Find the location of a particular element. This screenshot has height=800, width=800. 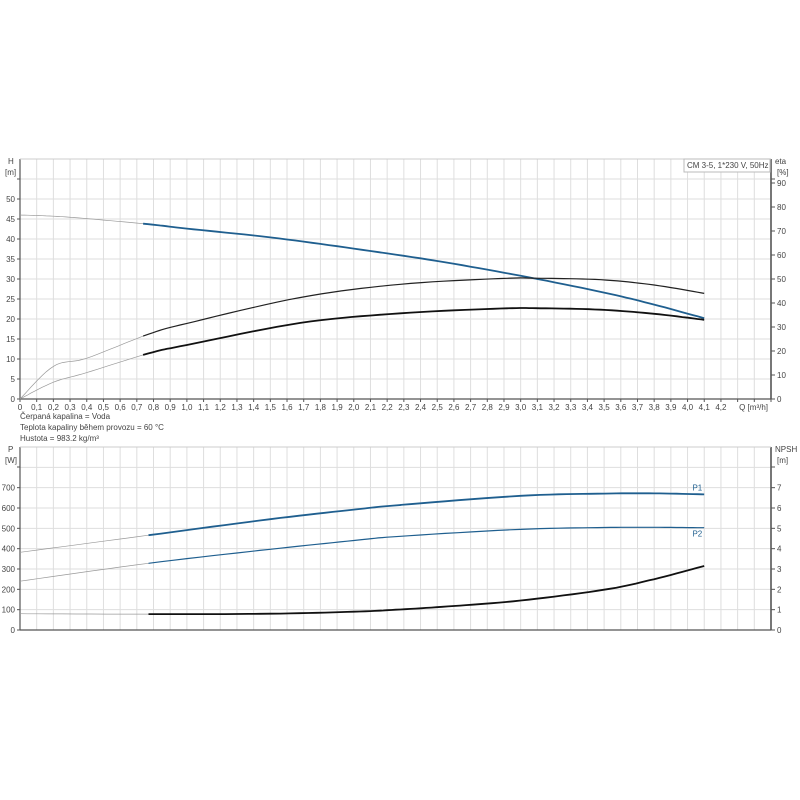

x-tick-label: 2,1 is located at coordinates (371, 407).